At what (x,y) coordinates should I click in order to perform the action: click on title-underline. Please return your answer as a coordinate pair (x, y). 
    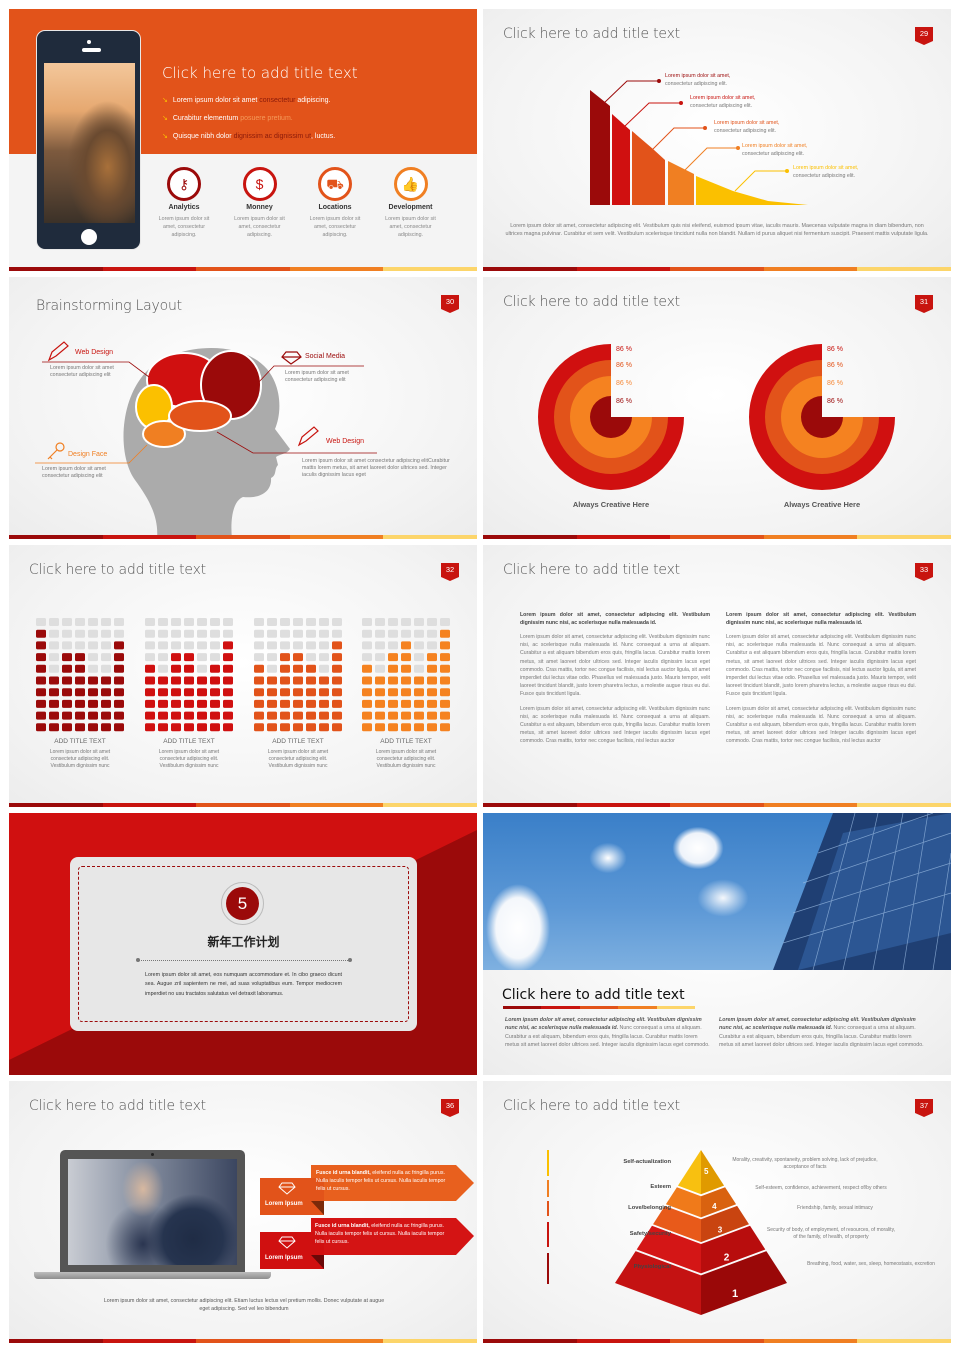
    Looking at the image, I should click on (599, 1007).